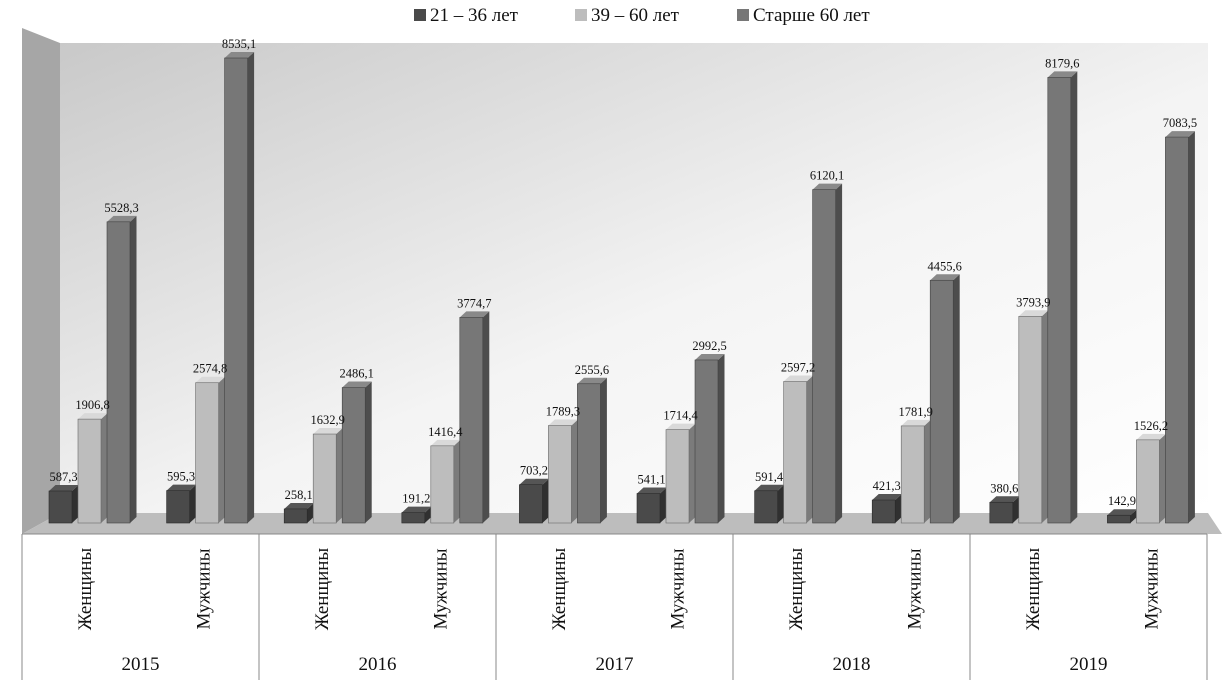 Image resolution: width=1227 pixels, height=699 pixels. Describe the element at coordinates (378, 664) in the screenshot. I see `year-label: 2016` at that location.